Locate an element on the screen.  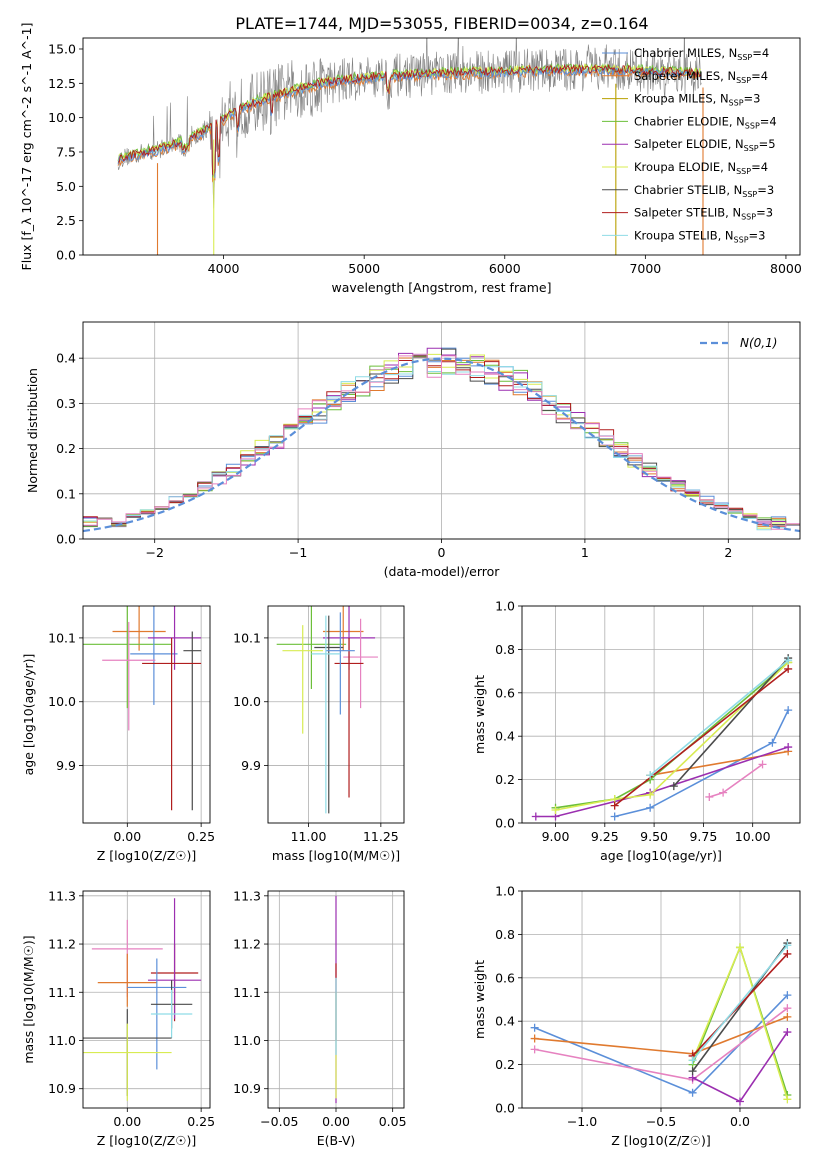
y-tick-label: 0.0 is located at coordinates (66, 539).